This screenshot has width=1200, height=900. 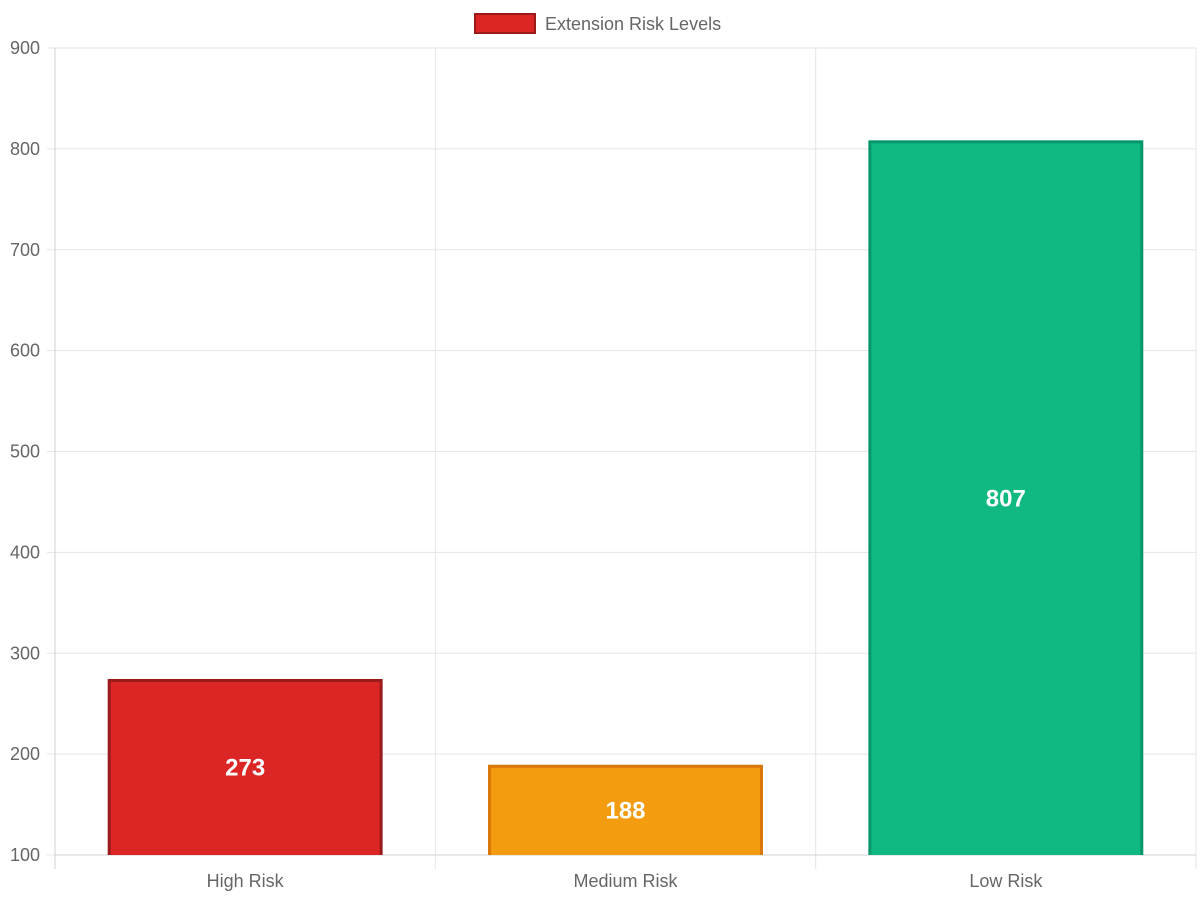 I want to click on x-tick-label: Low Risk, so click(x=1006, y=881).